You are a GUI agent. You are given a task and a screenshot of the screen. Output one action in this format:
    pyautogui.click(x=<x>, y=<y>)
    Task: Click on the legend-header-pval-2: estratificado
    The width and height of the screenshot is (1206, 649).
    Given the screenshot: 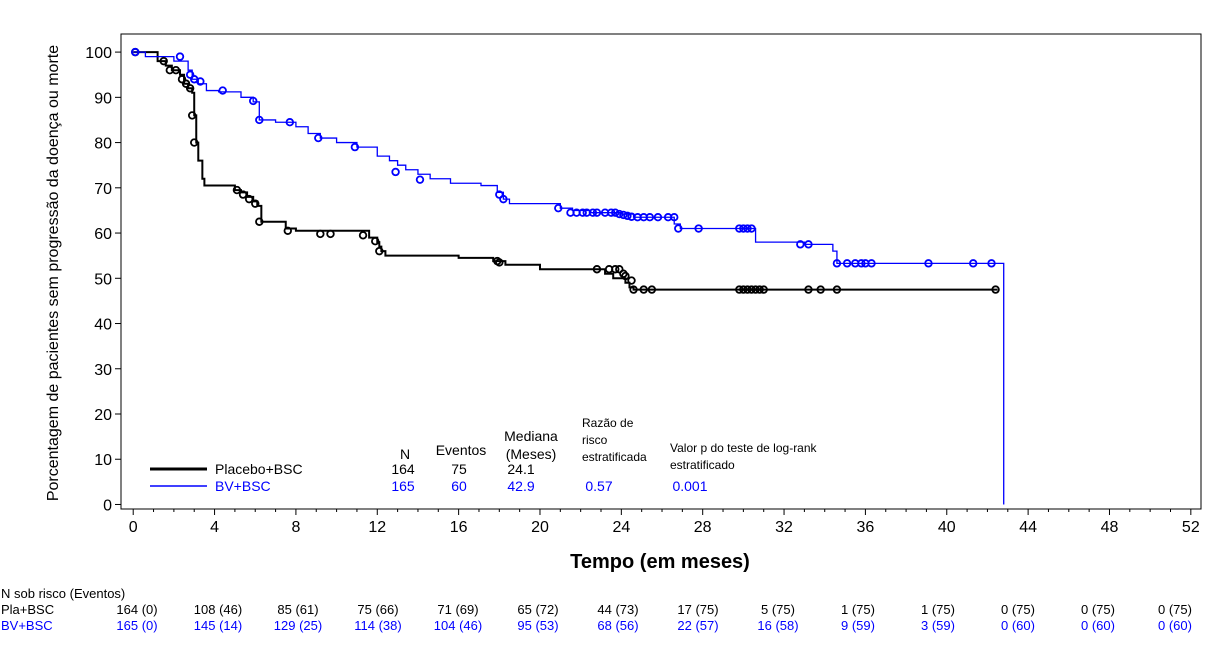 What is the action you would take?
    pyautogui.click(x=702, y=465)
    